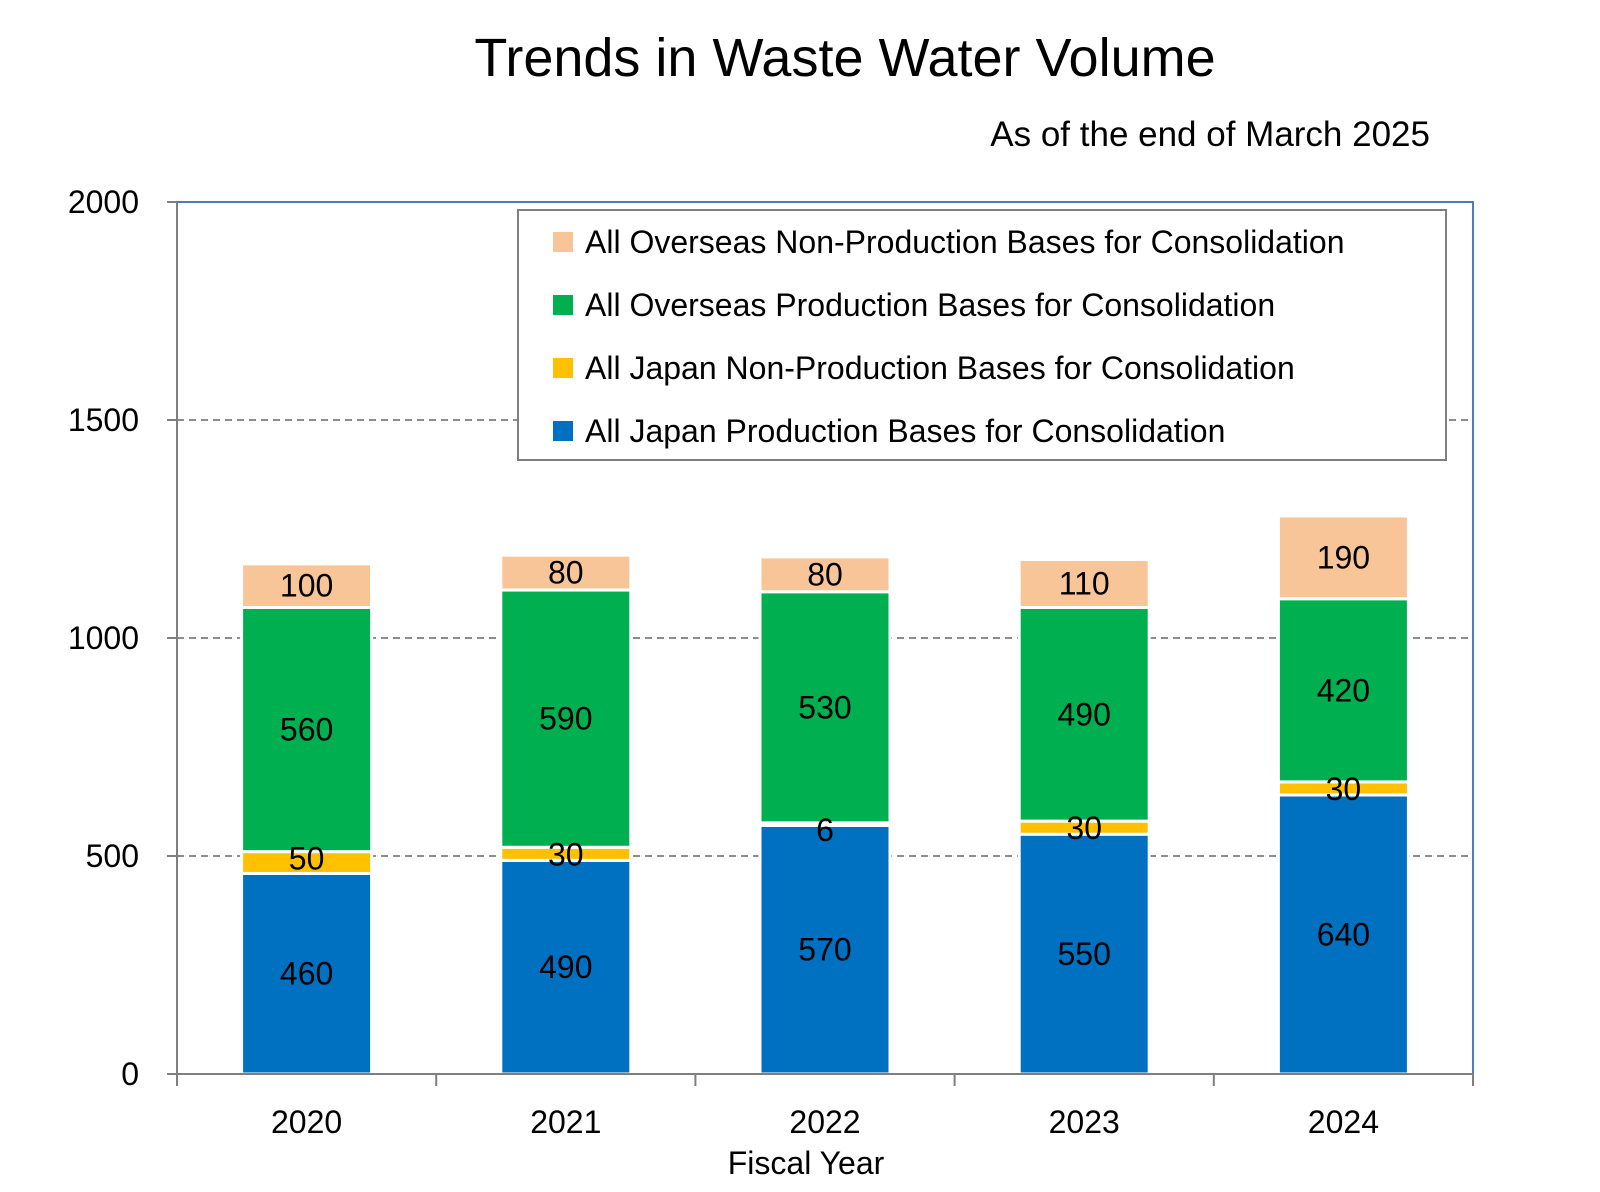 The height and width of the screenshot is (1192, 1600). What do you see at coordinates (103, 638) in the screenshot?
I see `y-tick-label: 1000` at bounding box center [103, 638].